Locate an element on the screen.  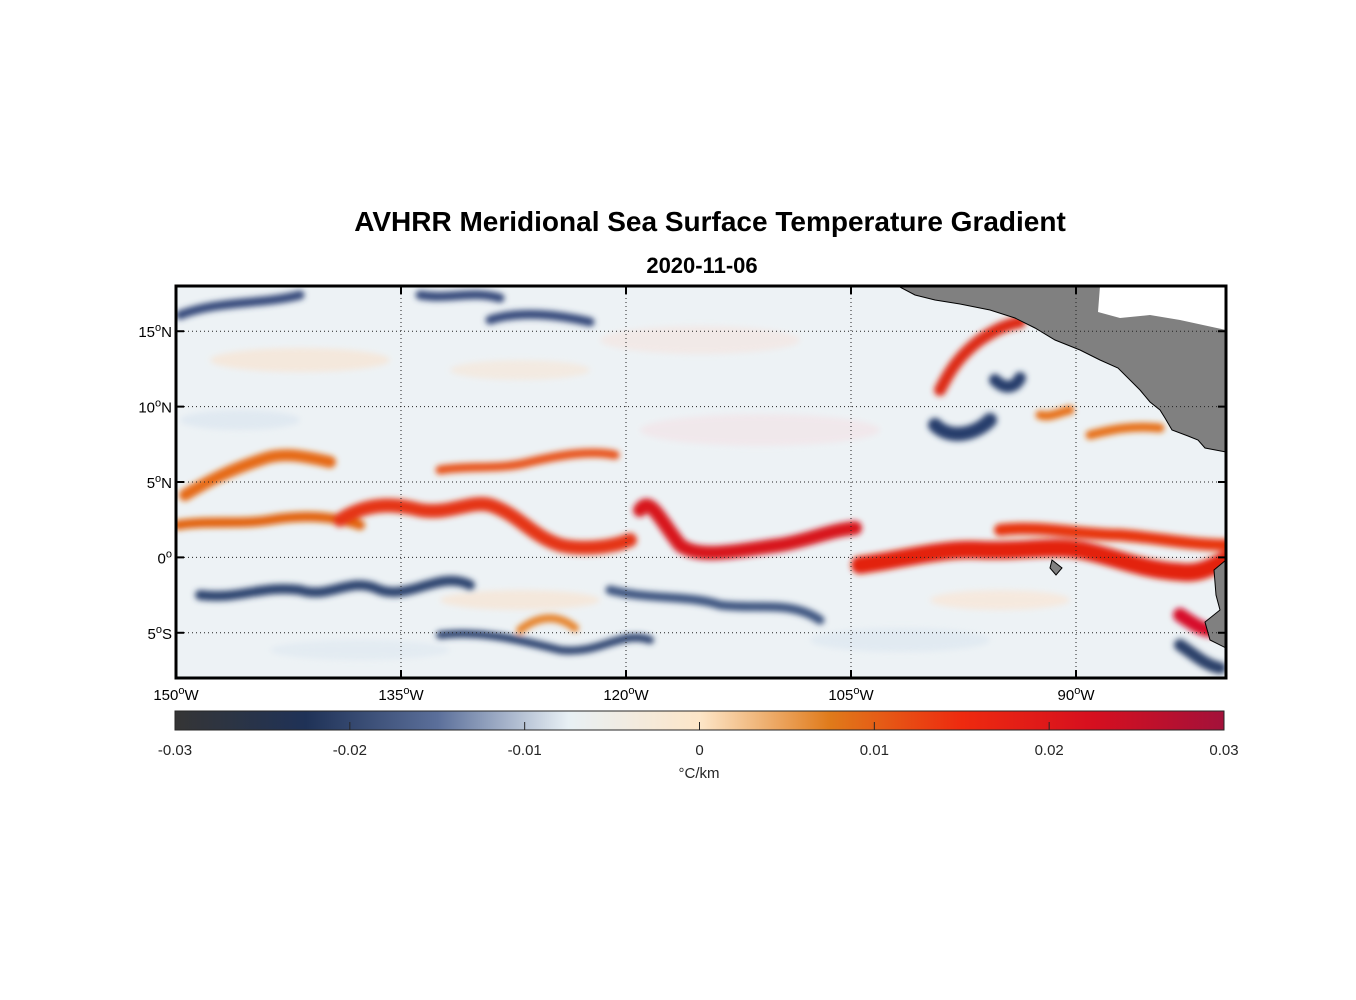
latitude-labels: 15oN 10oN 5oN 0o 5oS is located at coordinates (155, 482).